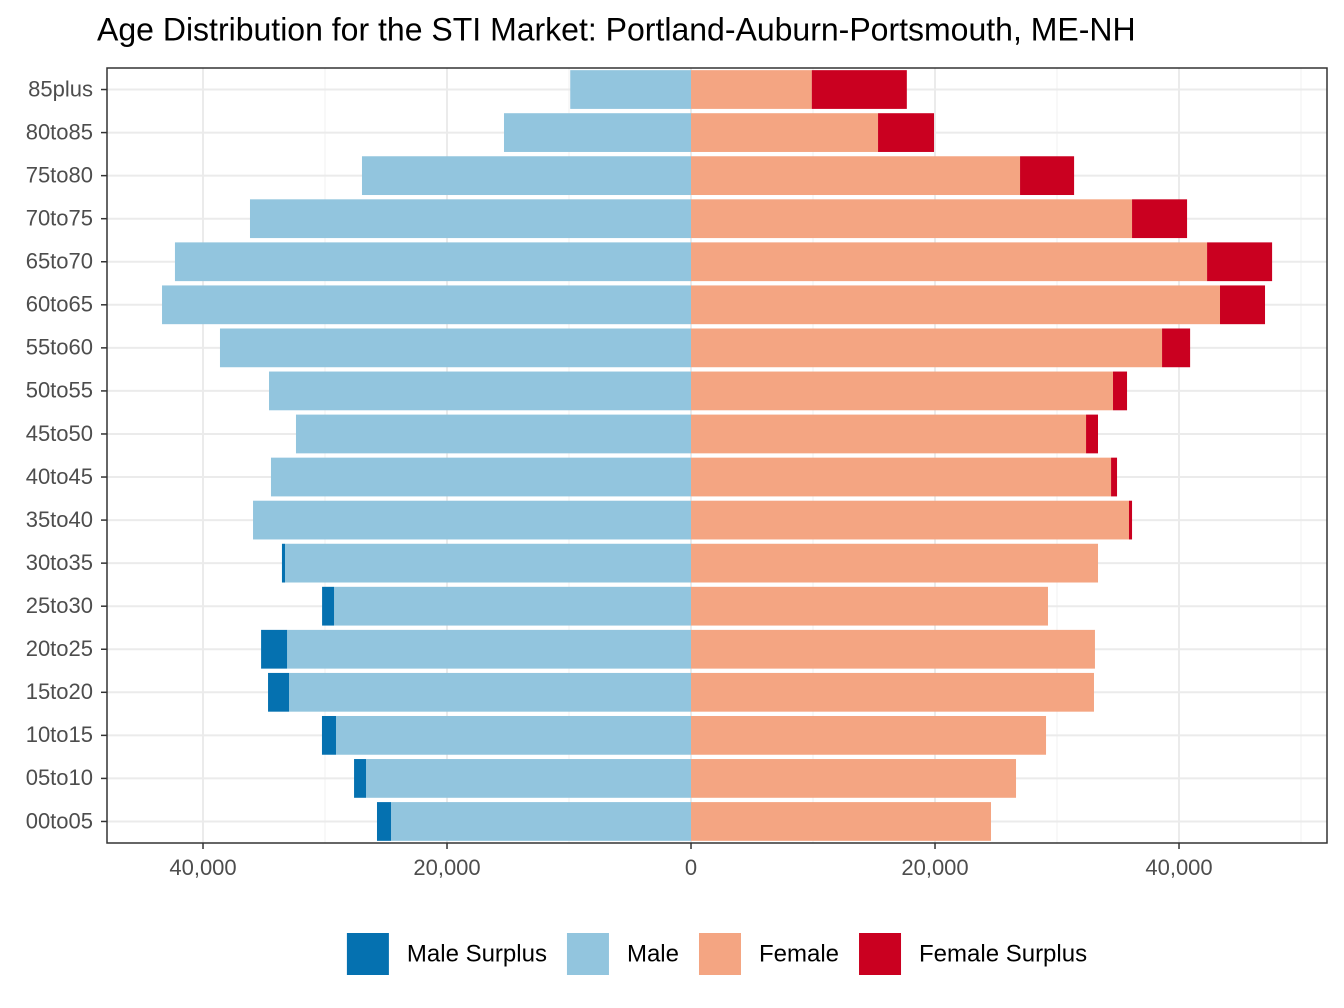 This screenshot has height=1008, width=1344. Describe the element at coordinates (59, 648) in the screenshot. I see `y-tick-label: 20to25` at that location.